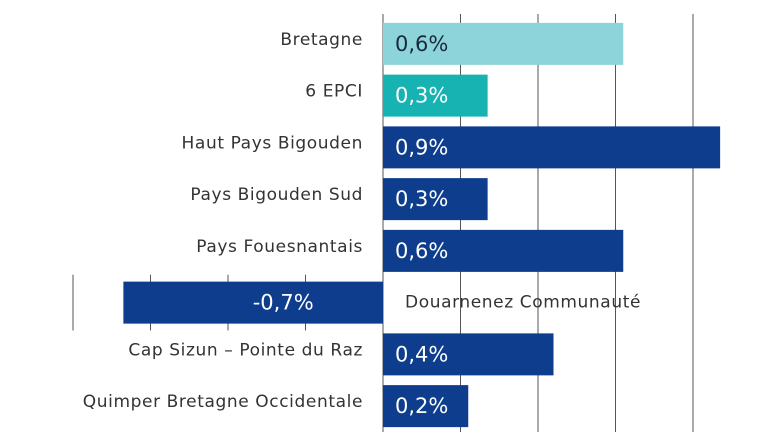 The image size is (763, 432). Describe the element at coordinates (272, 143) in the screenshot. I see `category-label: Haut Pays Bigouden` at that location.